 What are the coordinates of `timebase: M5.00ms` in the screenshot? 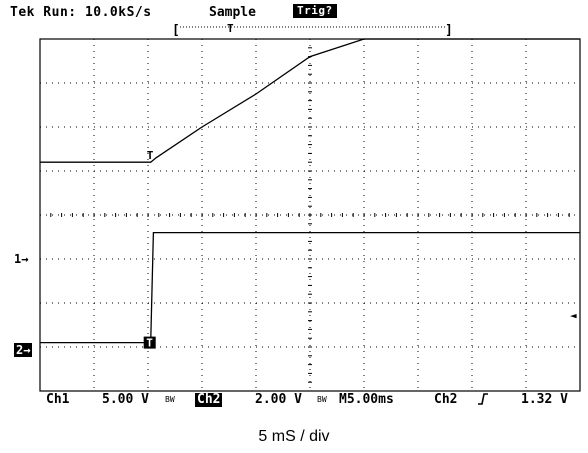 It's located at (366, 399).